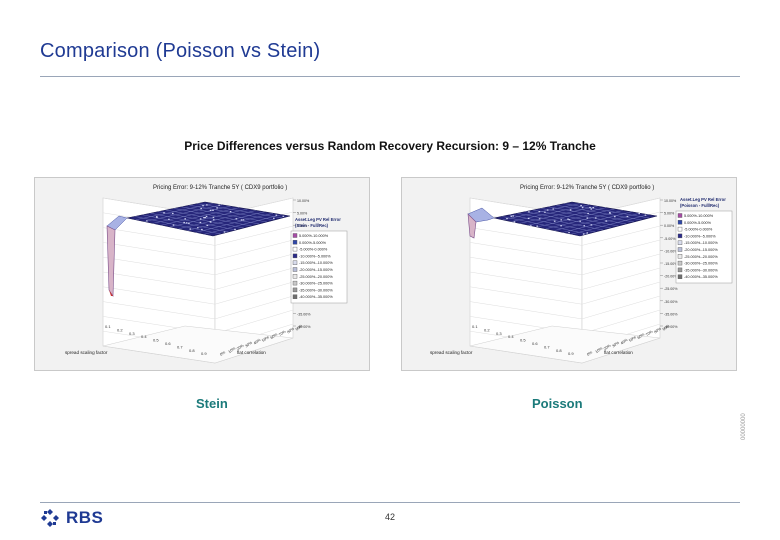 This screenshot has height=540, width=780. Describe the element at coordinates (589, 353) in the screenshot. I see `y-tick-label: 0%` at that location.